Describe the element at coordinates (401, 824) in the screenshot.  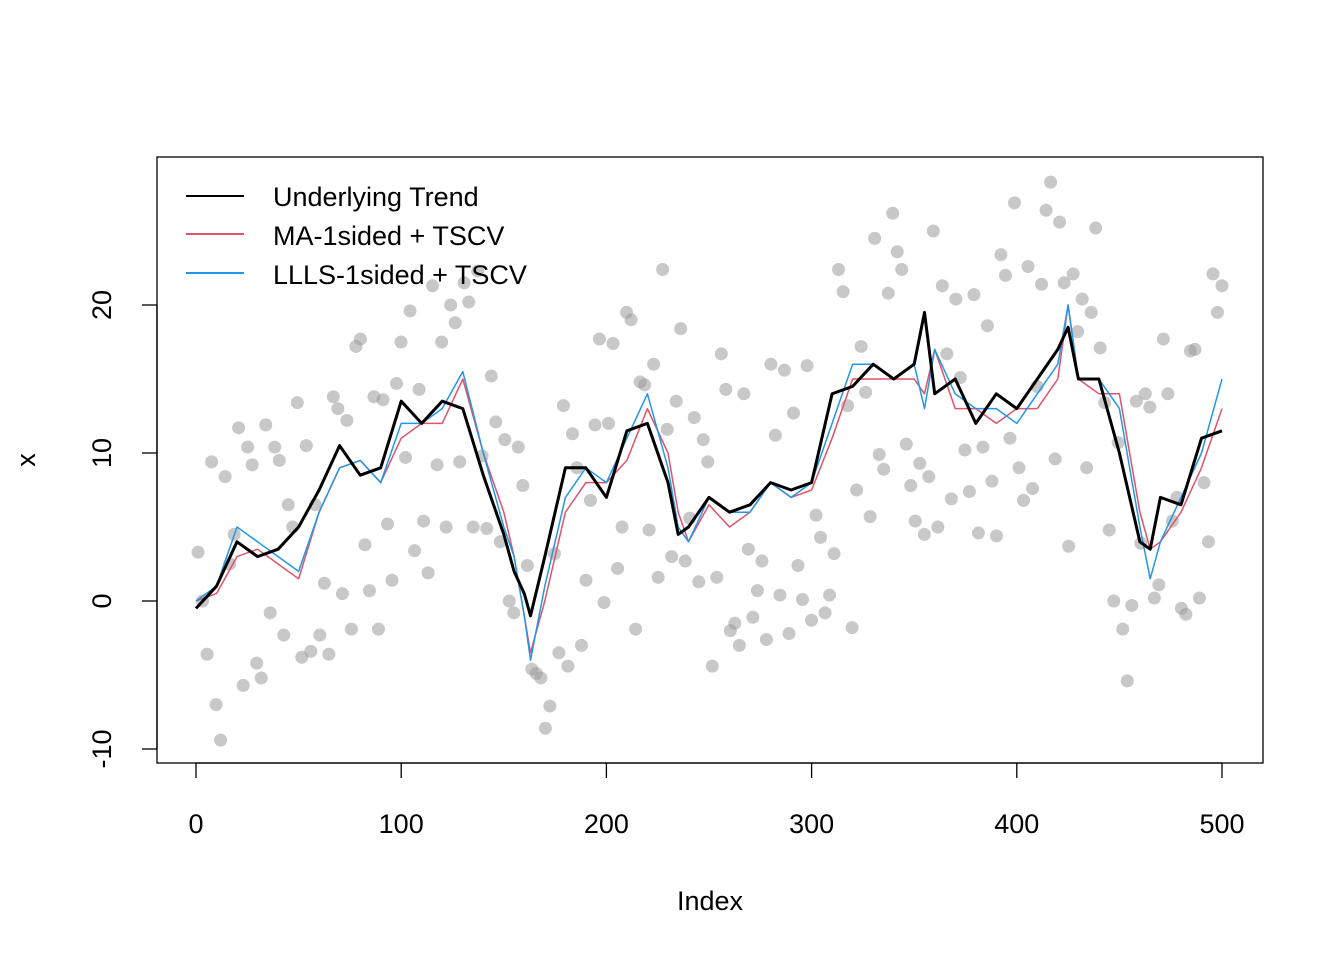
I see `x-tick-label: 100` at that location.